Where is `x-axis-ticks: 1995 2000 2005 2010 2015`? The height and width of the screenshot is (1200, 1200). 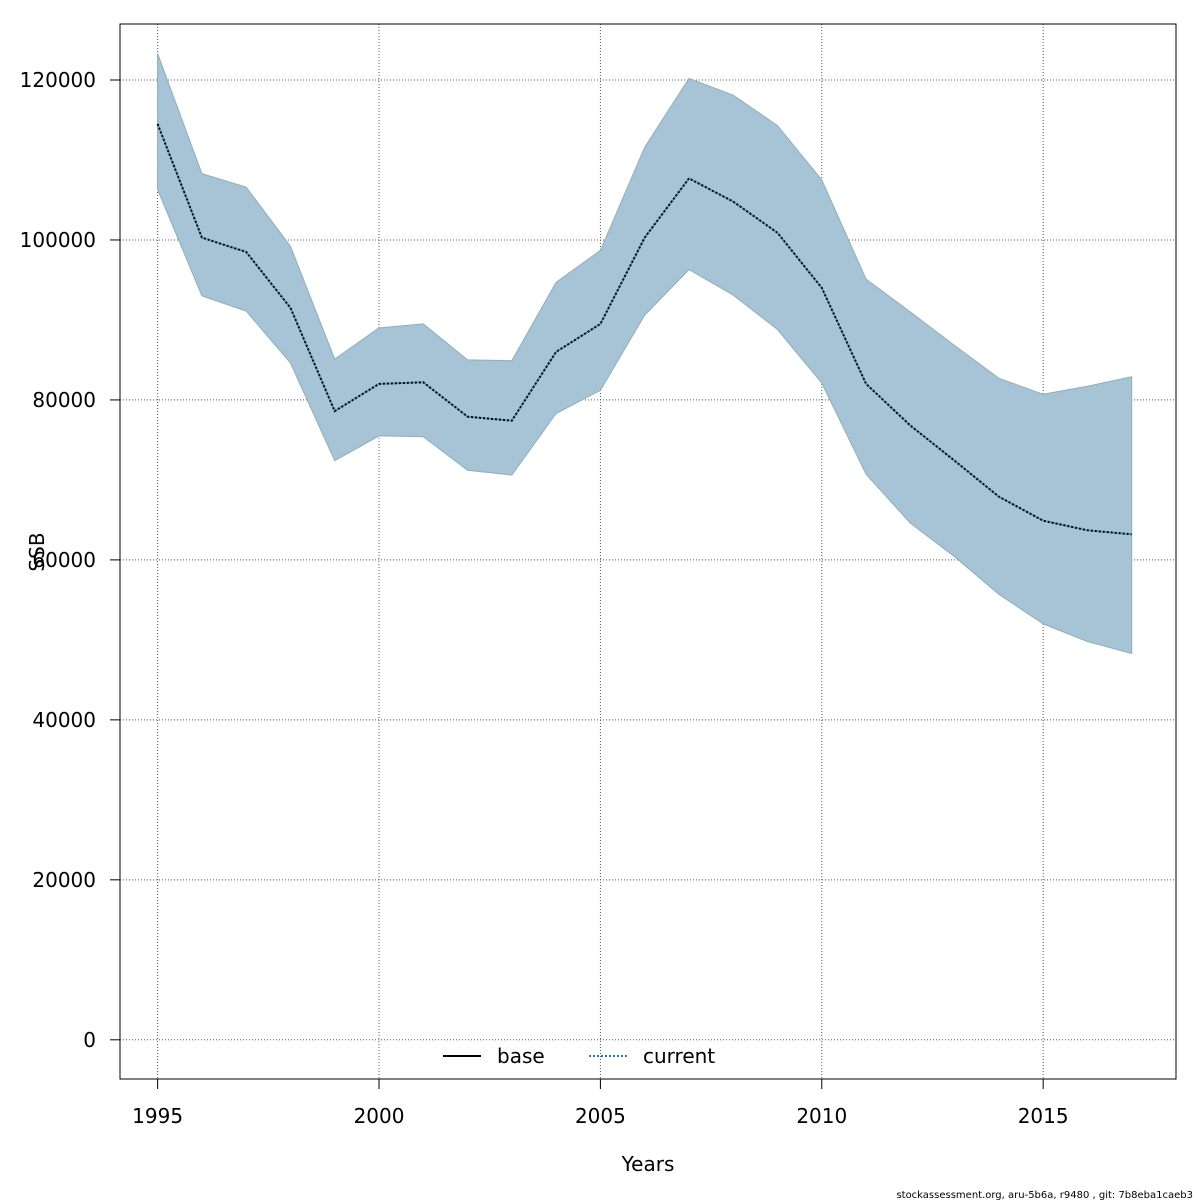
x-axis-ticks: 1995 2000 2005 2010 2015 is located at coordinates (600, 1103).